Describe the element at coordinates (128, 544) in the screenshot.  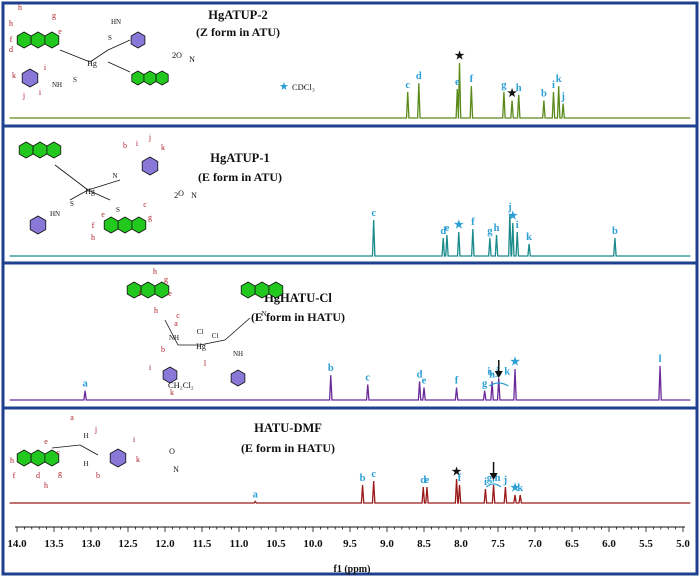
I see `x-tick-label: 12.5` at that location.